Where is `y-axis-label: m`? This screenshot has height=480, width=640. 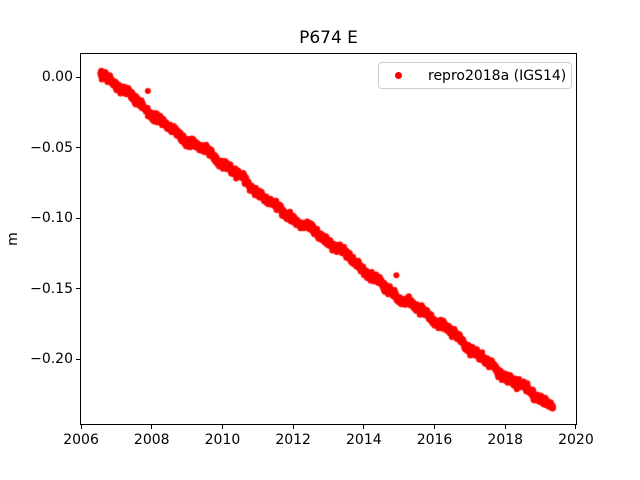
y-axis-label: m is located at coordinates (13, 239).